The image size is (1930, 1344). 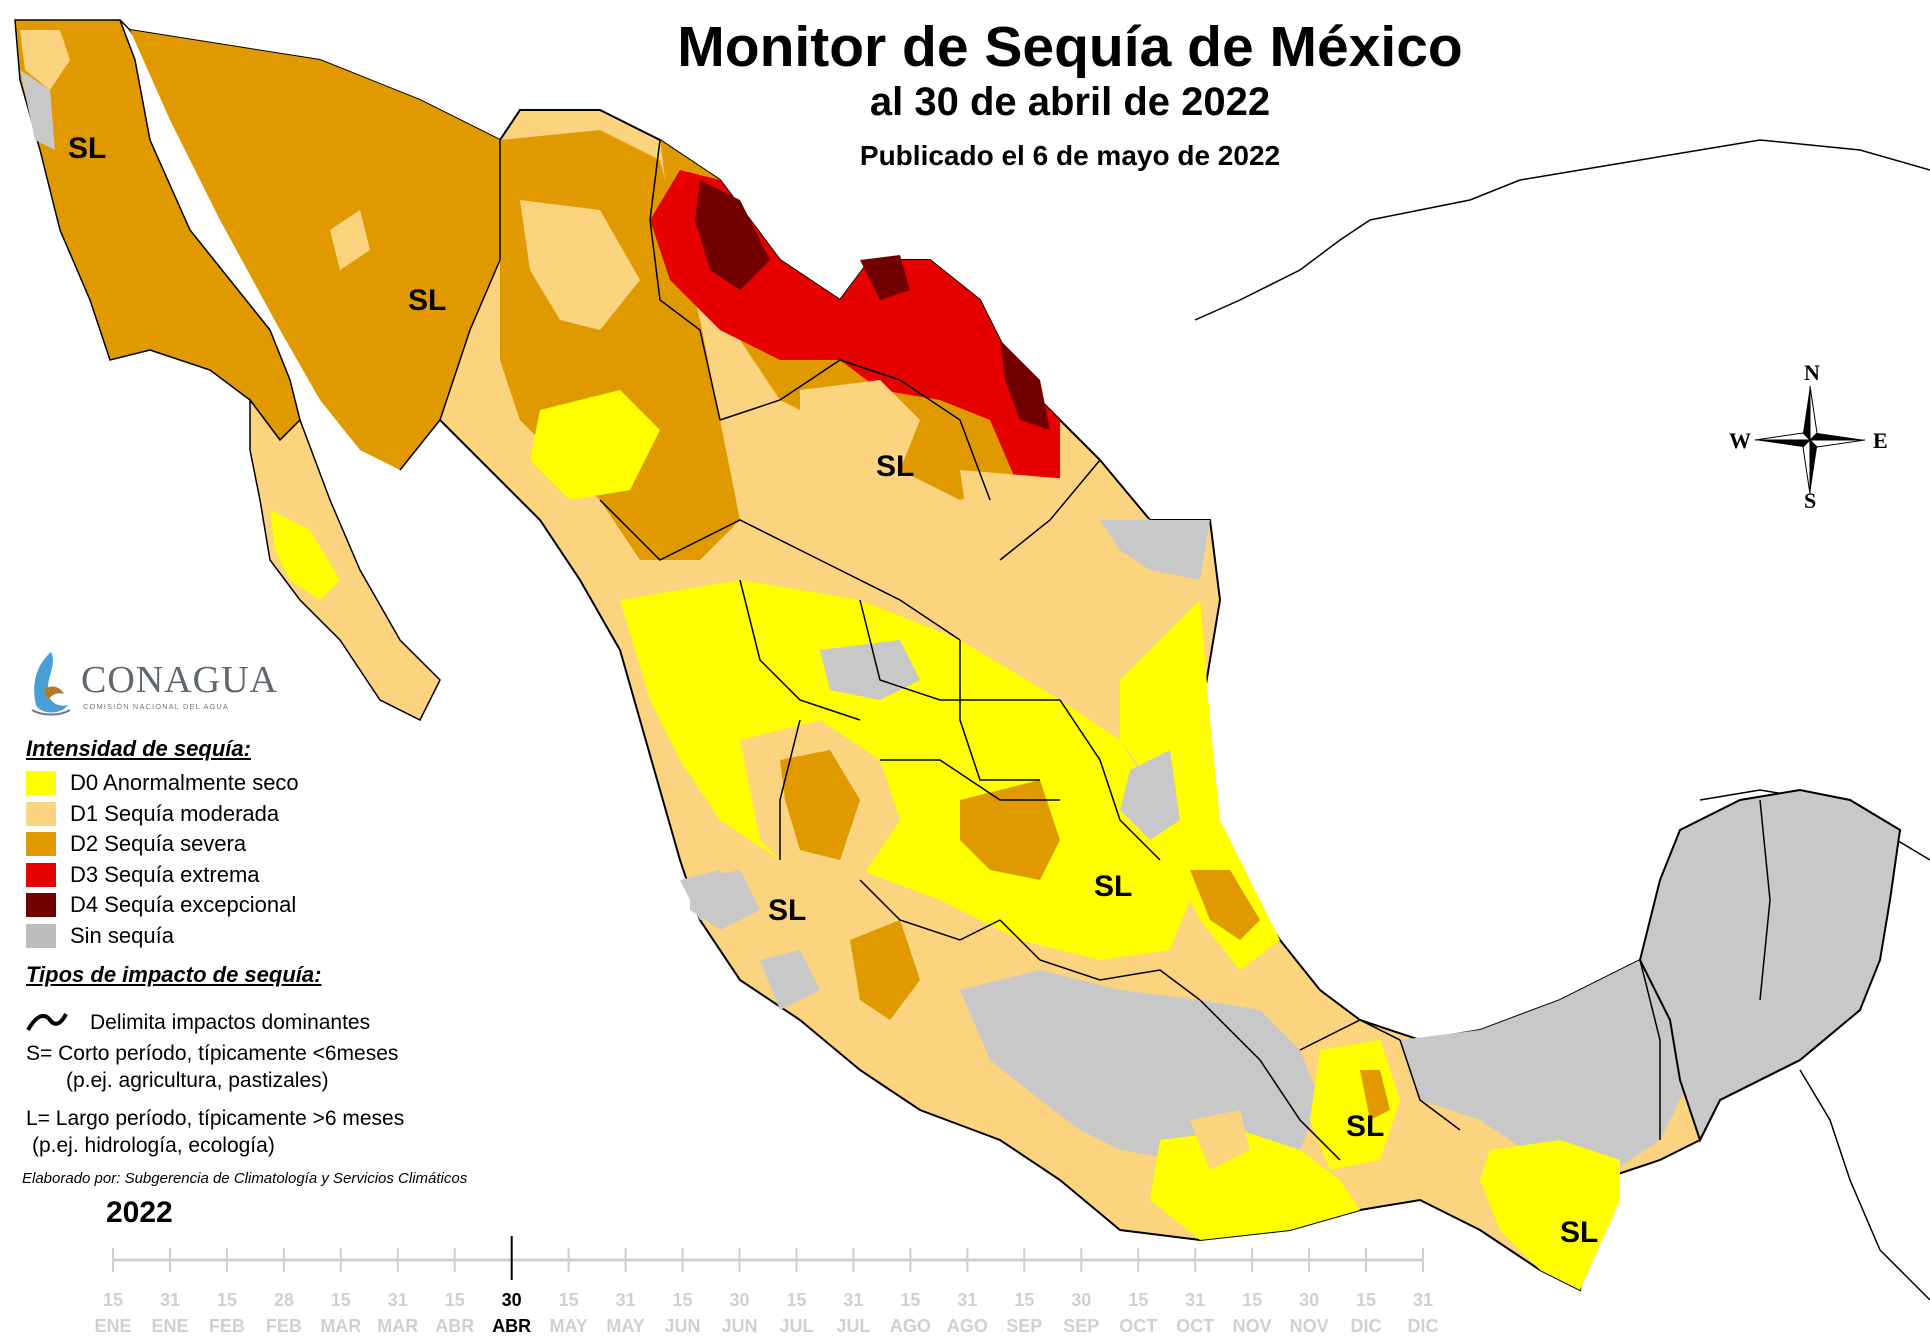 I want to click on region-chihuahua-d1, so click(x=580, y=265).